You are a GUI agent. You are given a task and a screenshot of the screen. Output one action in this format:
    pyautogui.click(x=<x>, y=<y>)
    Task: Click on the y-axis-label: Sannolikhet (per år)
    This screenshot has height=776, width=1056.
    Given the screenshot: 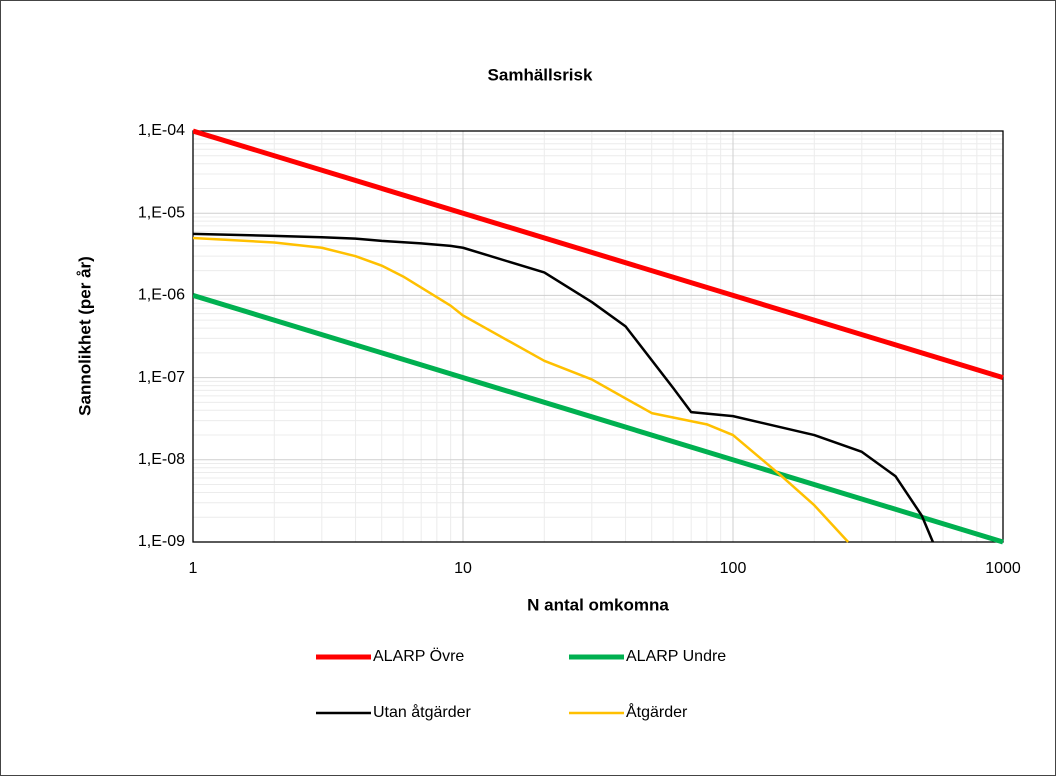 What is the action you would take?
    pyautogui.click(x=84, y=336)
    